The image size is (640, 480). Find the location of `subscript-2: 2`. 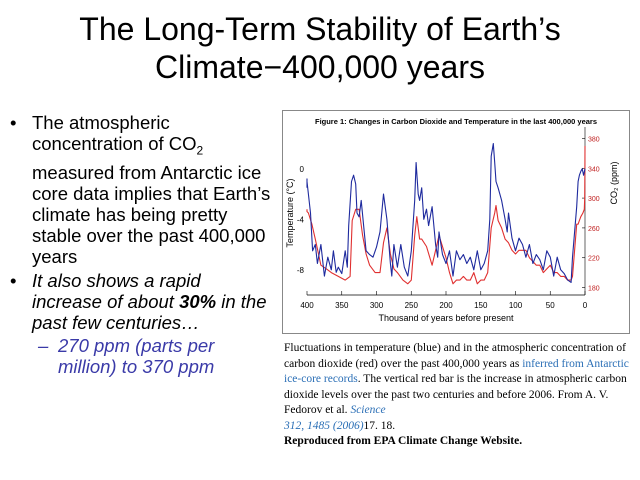

subscript-2: 2 is located at coordinates (200, 150).